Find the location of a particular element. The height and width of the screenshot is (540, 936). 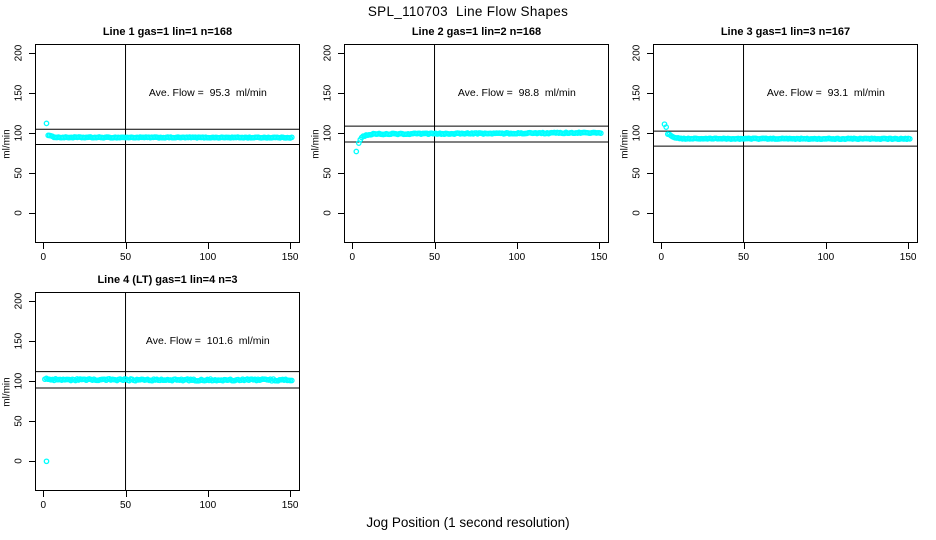

subplot-title: Line 3 gas=1 lin=3 n=167 is located at coordinates (785, 32).